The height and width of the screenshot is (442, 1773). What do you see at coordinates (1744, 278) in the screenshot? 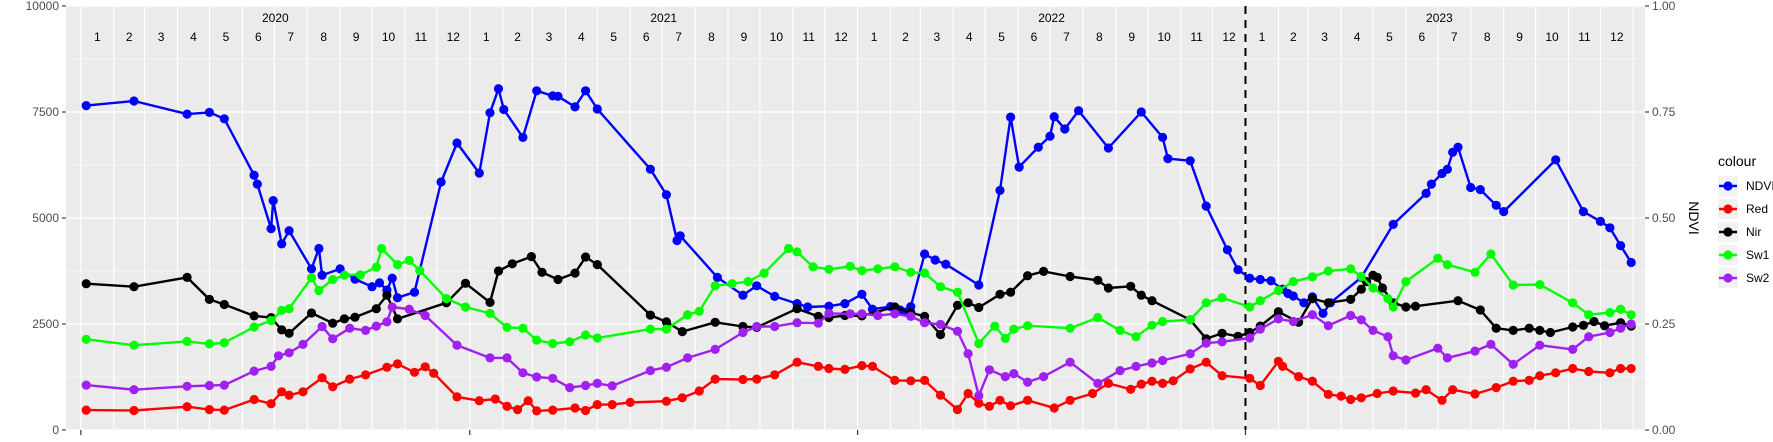
I see `legend-item-sw2: Sw2` at bounding box center [1744, 278].